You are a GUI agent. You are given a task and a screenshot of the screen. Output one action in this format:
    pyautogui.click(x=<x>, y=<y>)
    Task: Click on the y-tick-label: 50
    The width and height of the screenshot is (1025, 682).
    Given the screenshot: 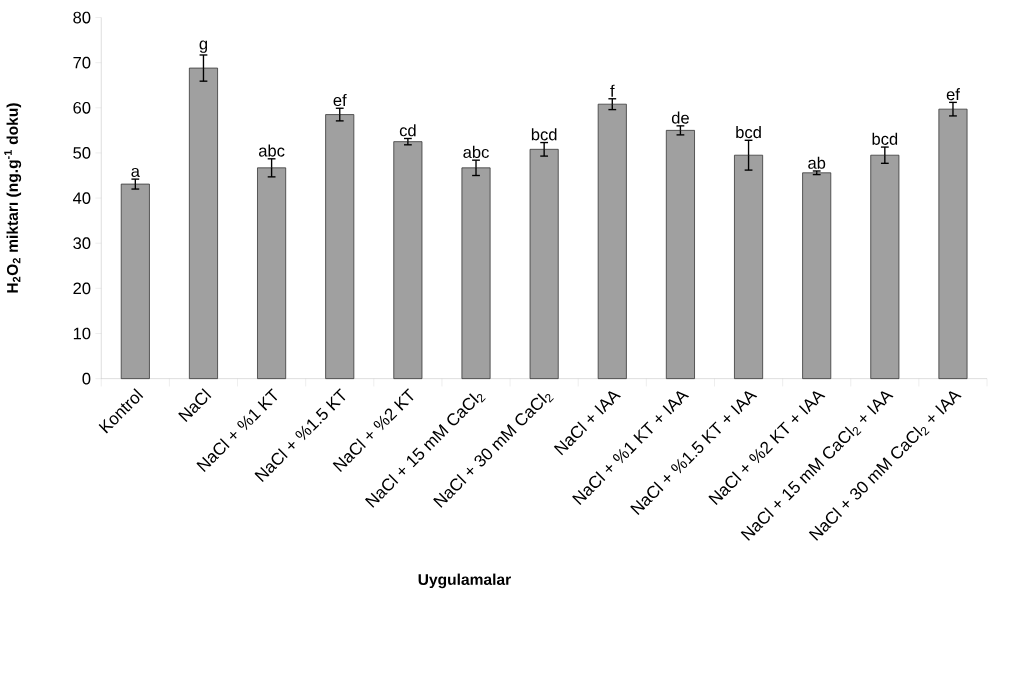 What is the action you would take?
    pyautogui.click(x=82, y=152)
    